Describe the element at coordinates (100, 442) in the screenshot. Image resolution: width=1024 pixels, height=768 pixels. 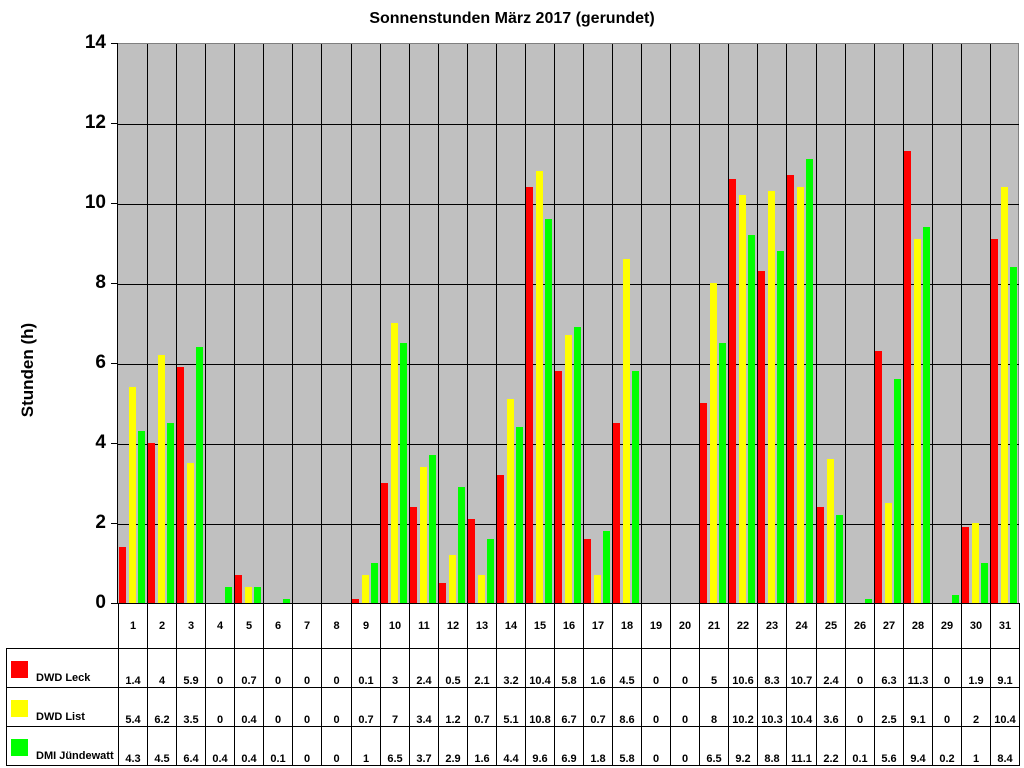
I see `y-tick-label: 4` at that location.